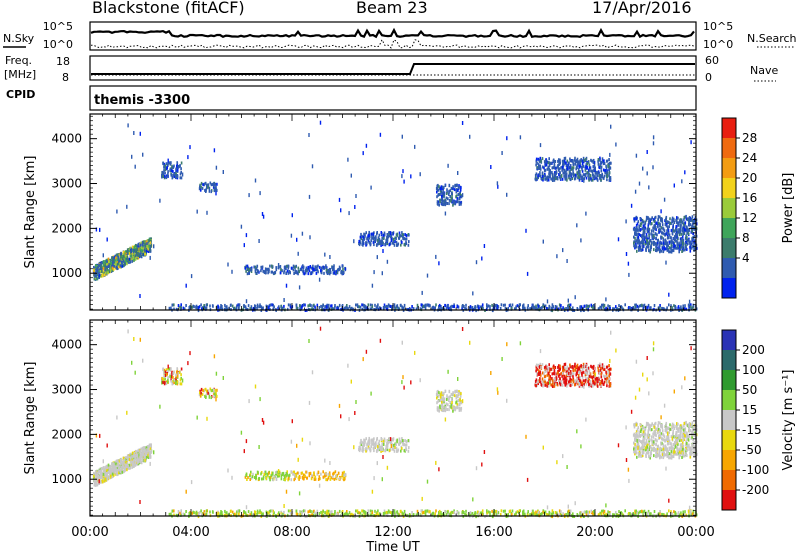 This screenshot has width=800, height=554. Describe the element at coordinates (391, 69) in the screenshot. I see `freq-panel: 18 8 60 0 Freq. [MHz] Nave` at that location.